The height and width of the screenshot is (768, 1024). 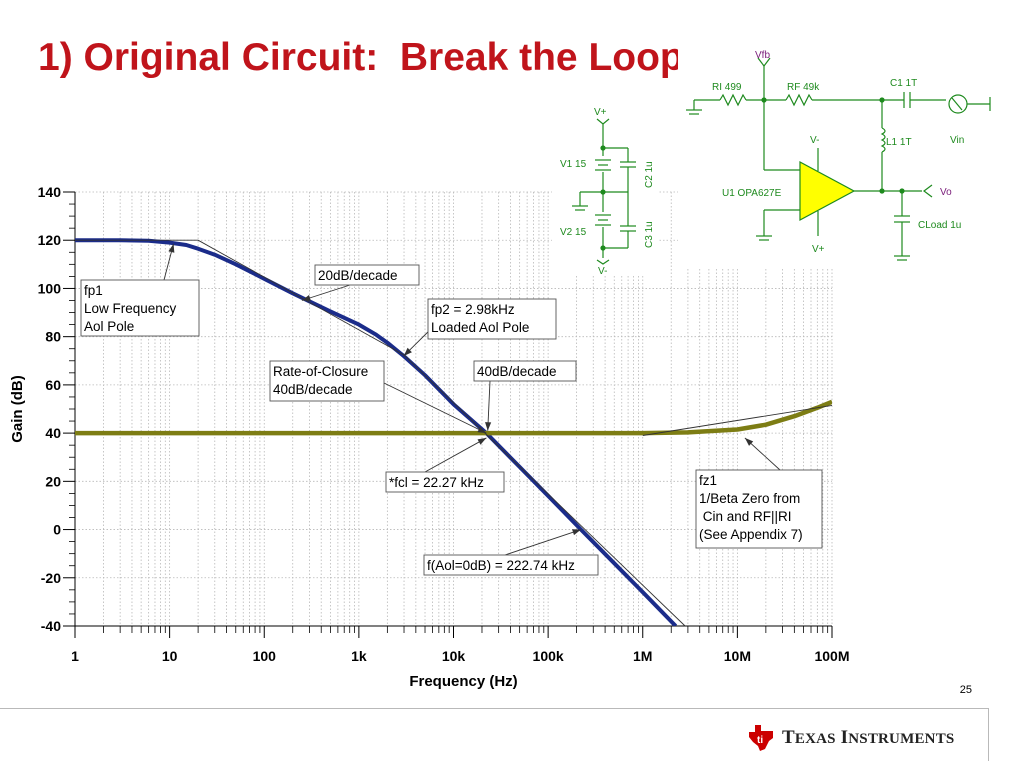 I want to click on circuit-background, so click(x=851, y=156).